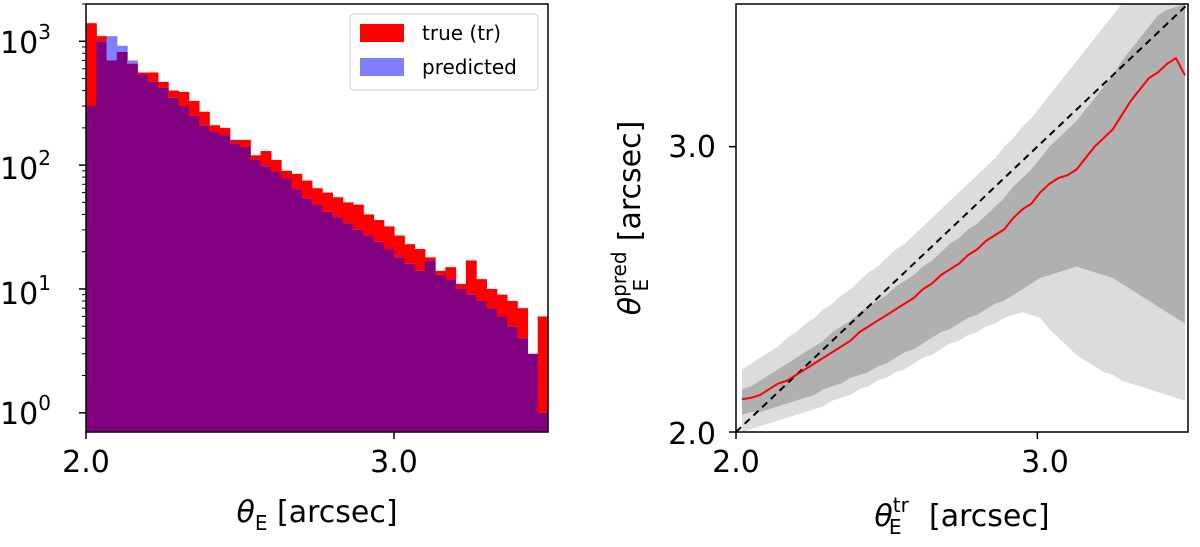  What do you see at coordinates (316, 515) in the screenshot?
I see `histogram-xlabel: θE [arcsec]` at bounding box center [316, 515].